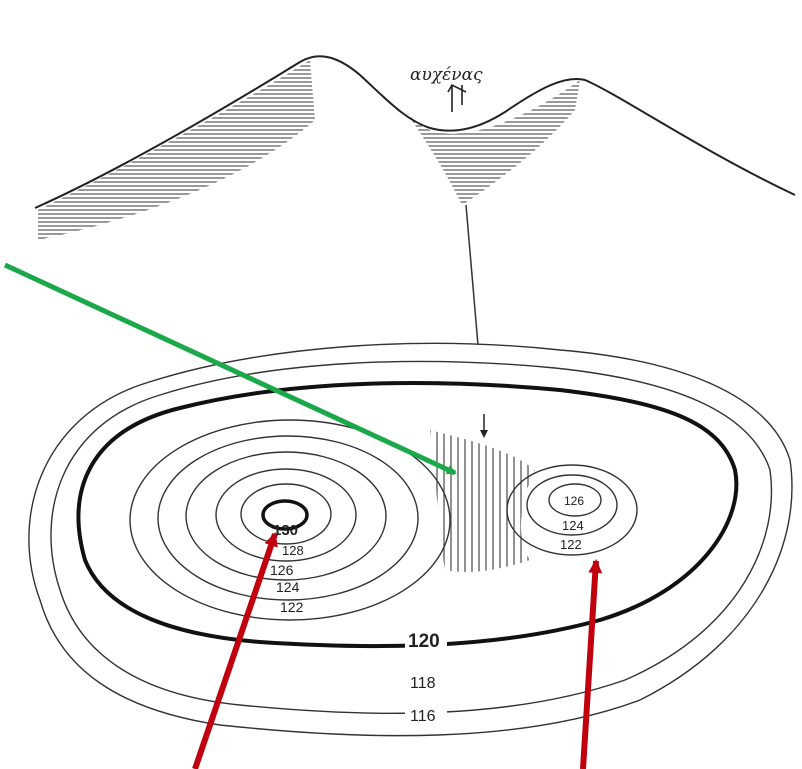  What do you see at coordinates (235, 650) in the screenshot?
I see `red-arrow-left` at bounding box center [235, 650].